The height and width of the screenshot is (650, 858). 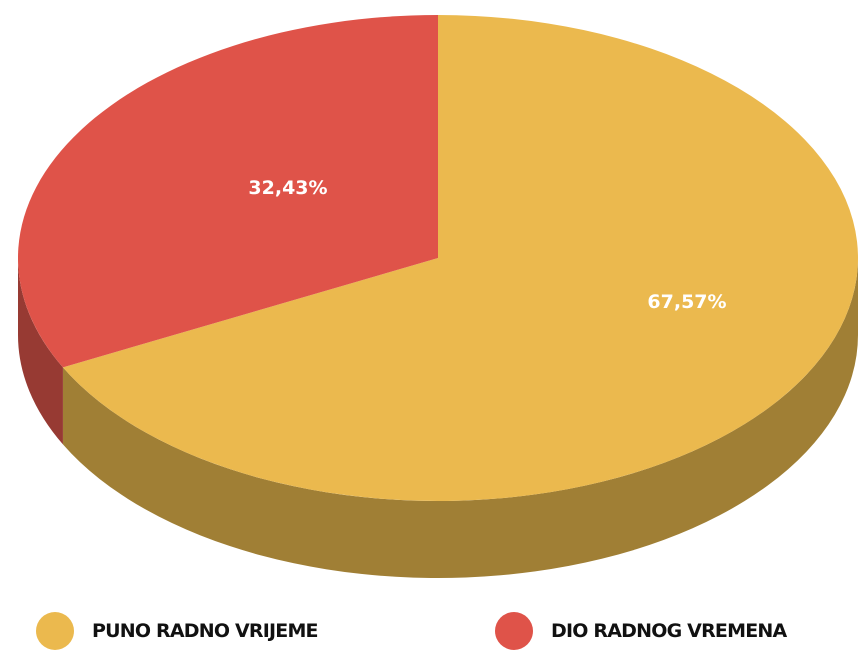 What do you see at coordinates (686, 302) in the screenshot?
I see `slice-label-puno-radno-vrijeme: 67,57%` at bounding box center [686, 302].